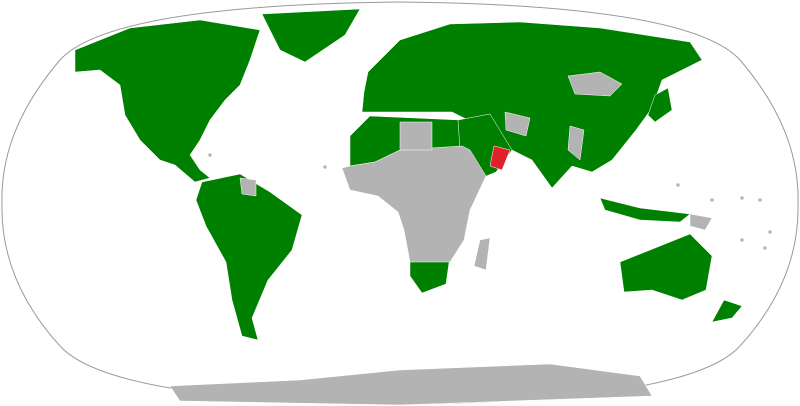 This screenshot has width=800, height=406. What do you see at coordinates (727, 311) in the screenshot?
I see `region-new-zealand` at bounding box center [727, 311].